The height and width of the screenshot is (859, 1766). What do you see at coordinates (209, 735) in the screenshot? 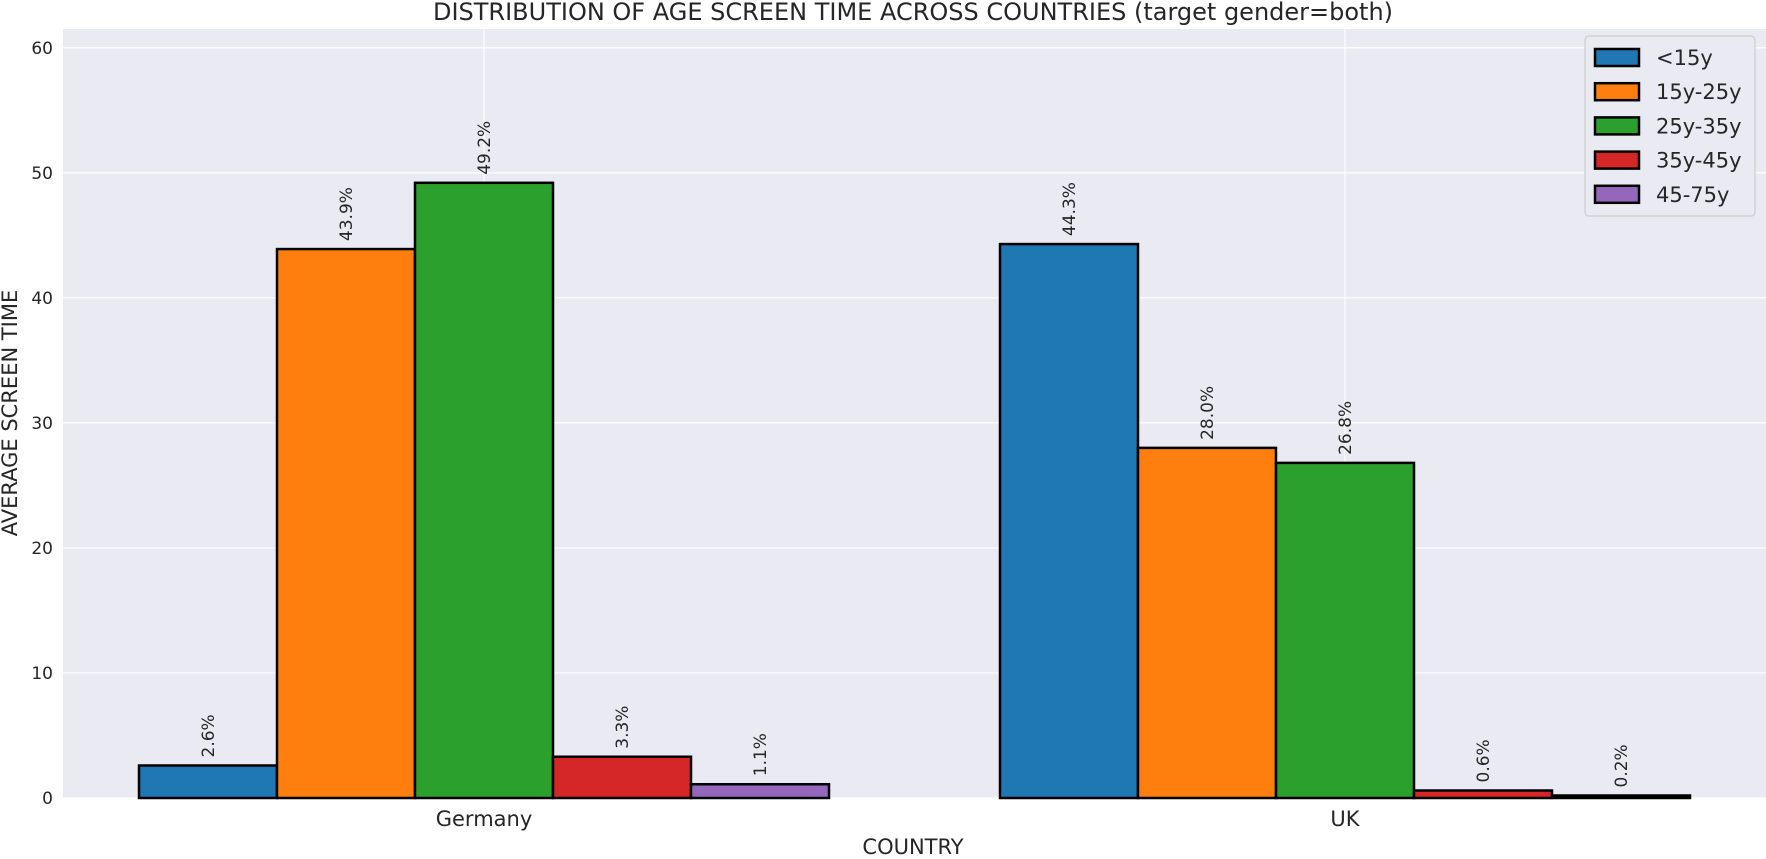
I see `bar-value-label: 2.6%` at bounding box center [209, 735].